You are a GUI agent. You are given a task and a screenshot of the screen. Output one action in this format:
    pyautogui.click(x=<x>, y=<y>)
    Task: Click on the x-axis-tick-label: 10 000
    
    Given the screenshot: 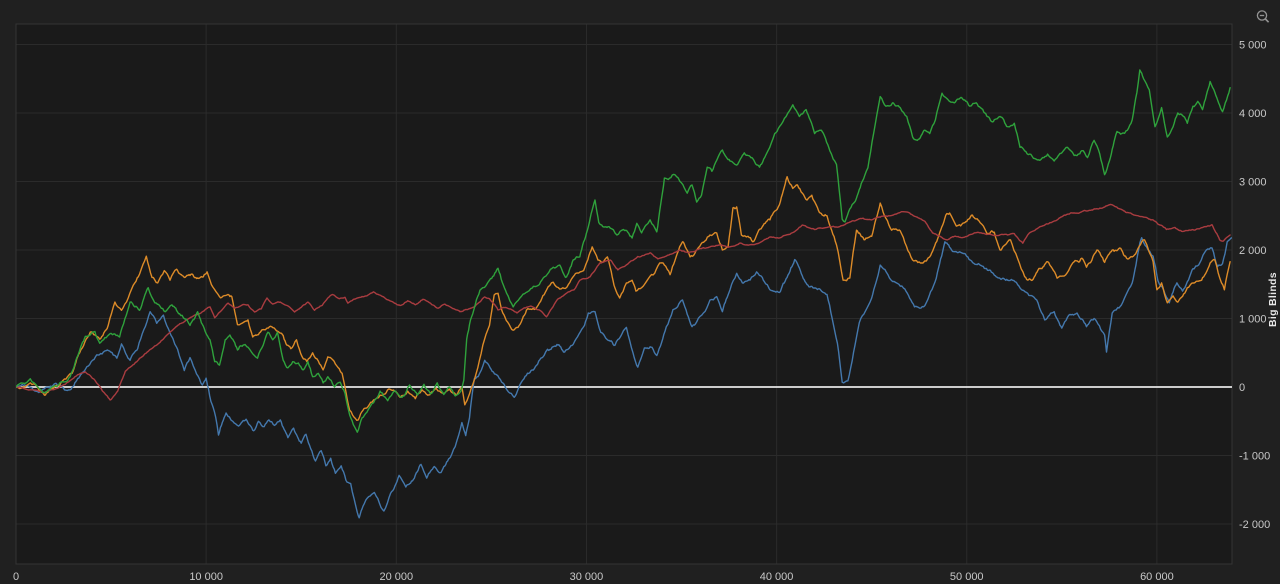 What is the action you would take?
    pyautogui.click(x=206, y=577)
    